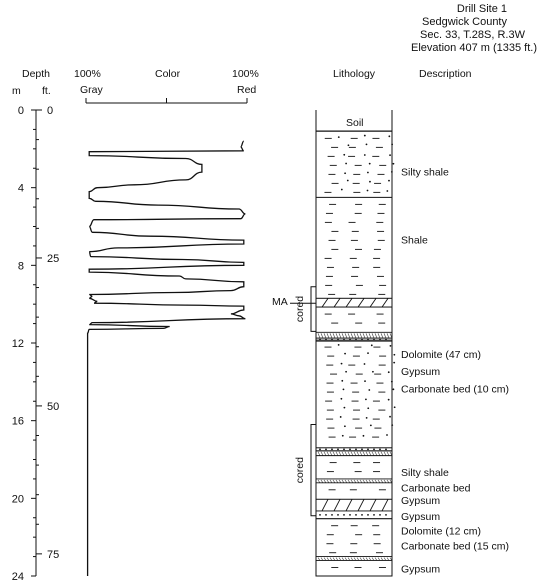 This screenshot has height=588, width=550. What do you see at coordinates (355, 123) in the screenshot?
I see `soil-label: Soil` at bounding box center [355, 123].